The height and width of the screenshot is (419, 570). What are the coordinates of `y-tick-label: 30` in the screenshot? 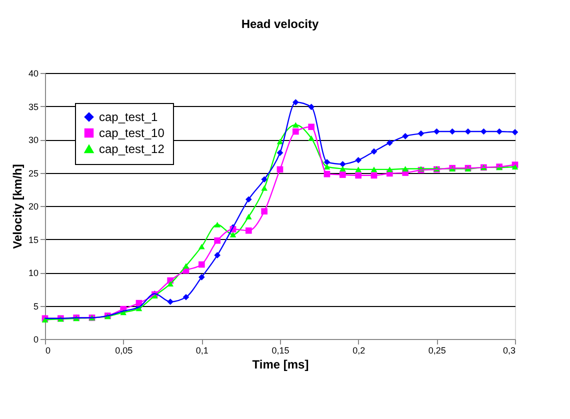 It's located at (33, 140).